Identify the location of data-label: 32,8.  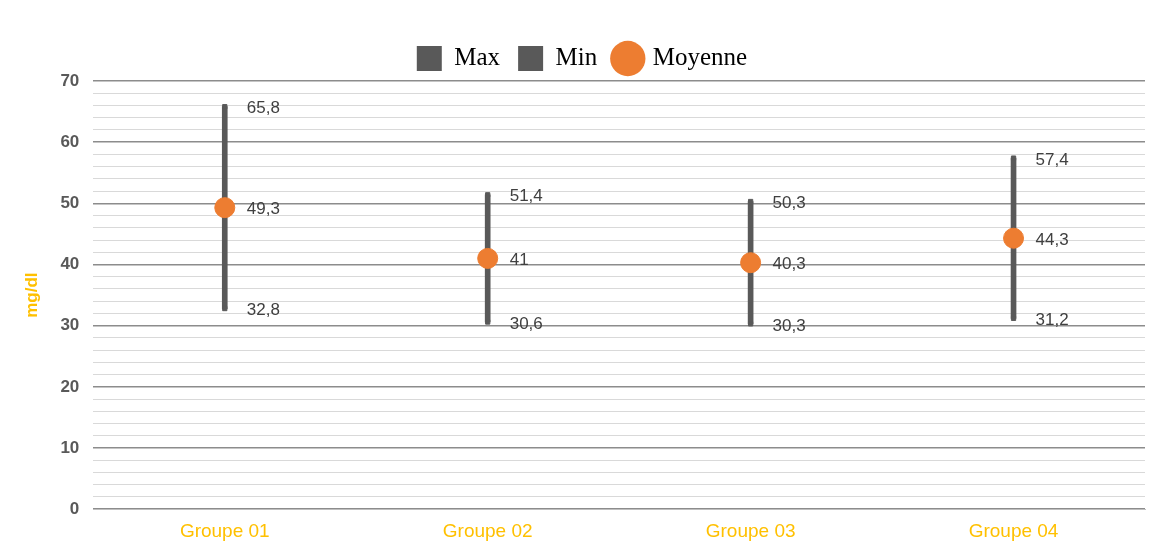
(263, 310).